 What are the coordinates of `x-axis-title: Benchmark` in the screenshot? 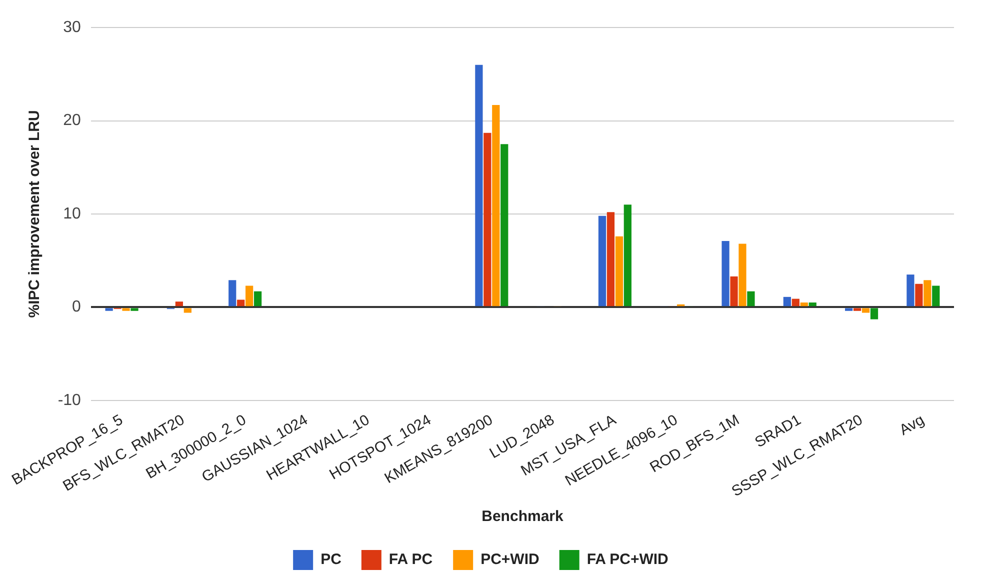 It's located at (523, 517).